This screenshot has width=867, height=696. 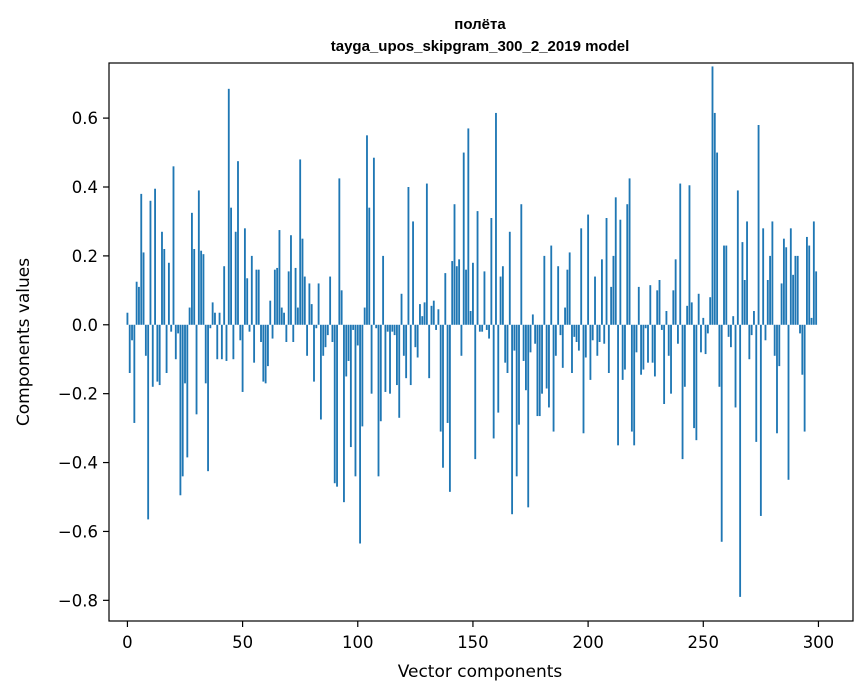 What do you see at coordinates (242, 642) in the screenshot?
I see `x-tick-label: 50` at bounding box center [242, 642].